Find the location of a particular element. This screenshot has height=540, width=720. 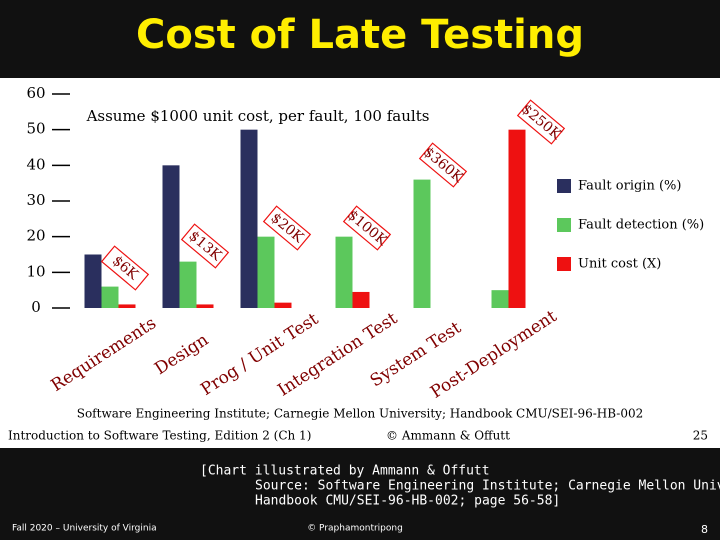

y-tick-label: 40 is located at coordinates (35, 164).